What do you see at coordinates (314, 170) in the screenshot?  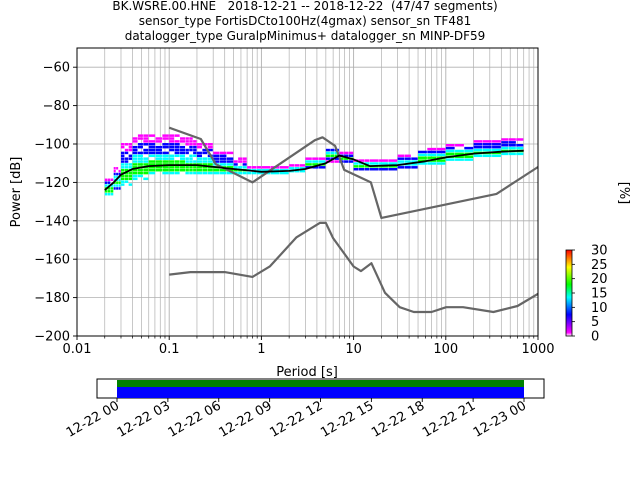 I see `mean-psd-line` at bounding box center [314, 170].